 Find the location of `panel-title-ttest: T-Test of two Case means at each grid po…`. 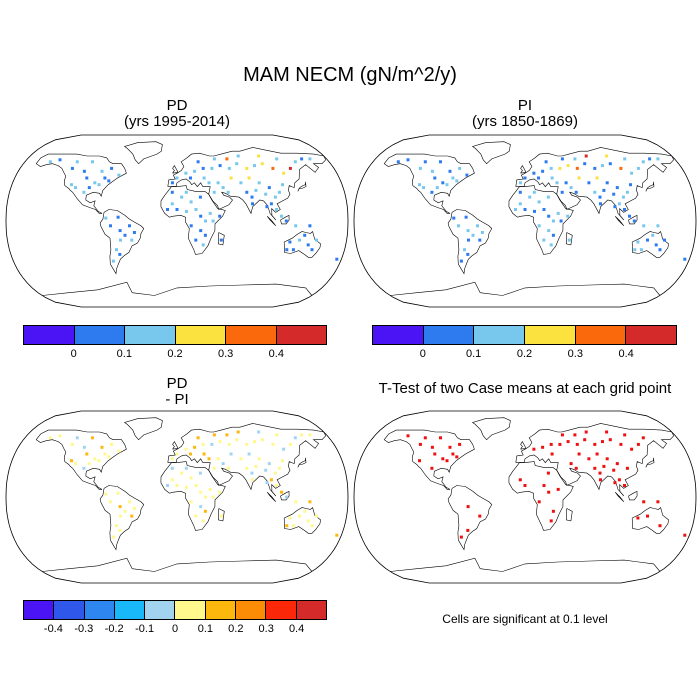

panel-title-ttest: T-Test of two Case means at each grid po… is located at coordinates (525, 388).